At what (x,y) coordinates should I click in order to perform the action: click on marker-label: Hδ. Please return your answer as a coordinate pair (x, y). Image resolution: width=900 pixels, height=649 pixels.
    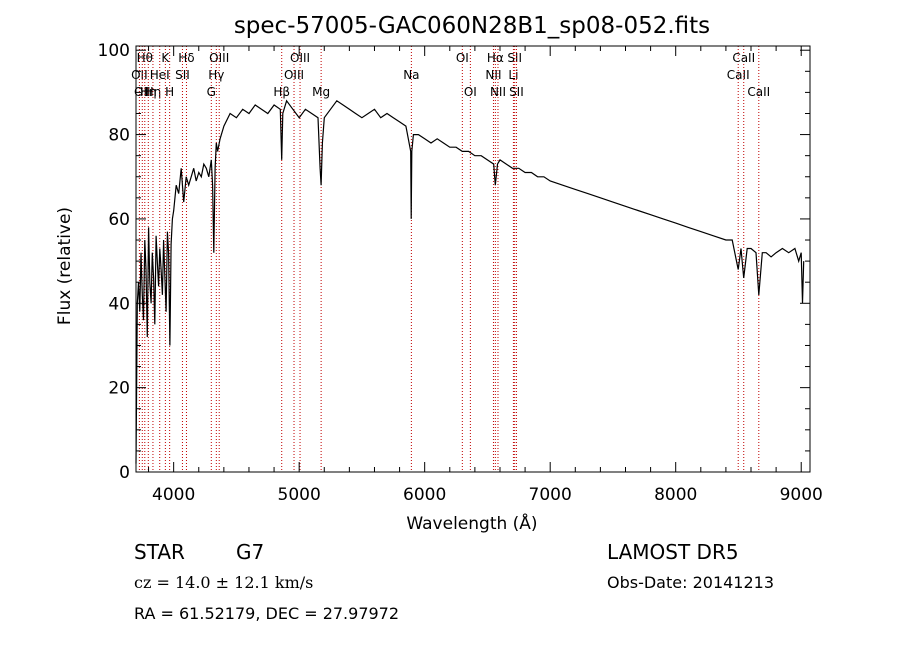
    Looking at the image, I should click on (186, 58).